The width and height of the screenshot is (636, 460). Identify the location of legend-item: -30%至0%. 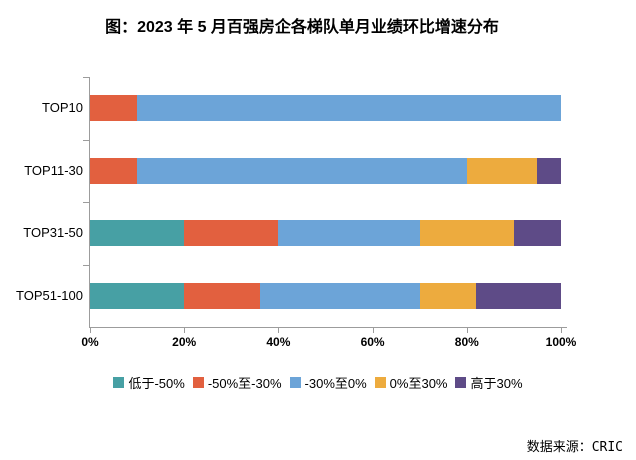
(328, 382).